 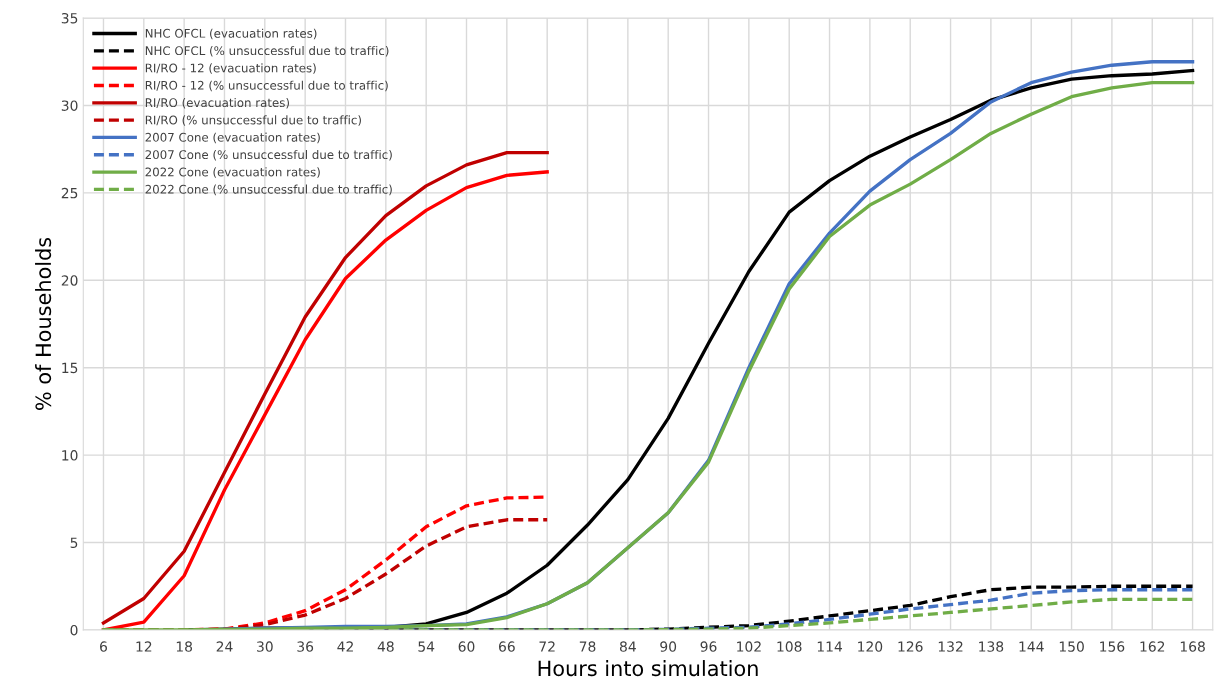 I want to click on x-axis-title: Hours into simulation, so click(x=648, y=668).